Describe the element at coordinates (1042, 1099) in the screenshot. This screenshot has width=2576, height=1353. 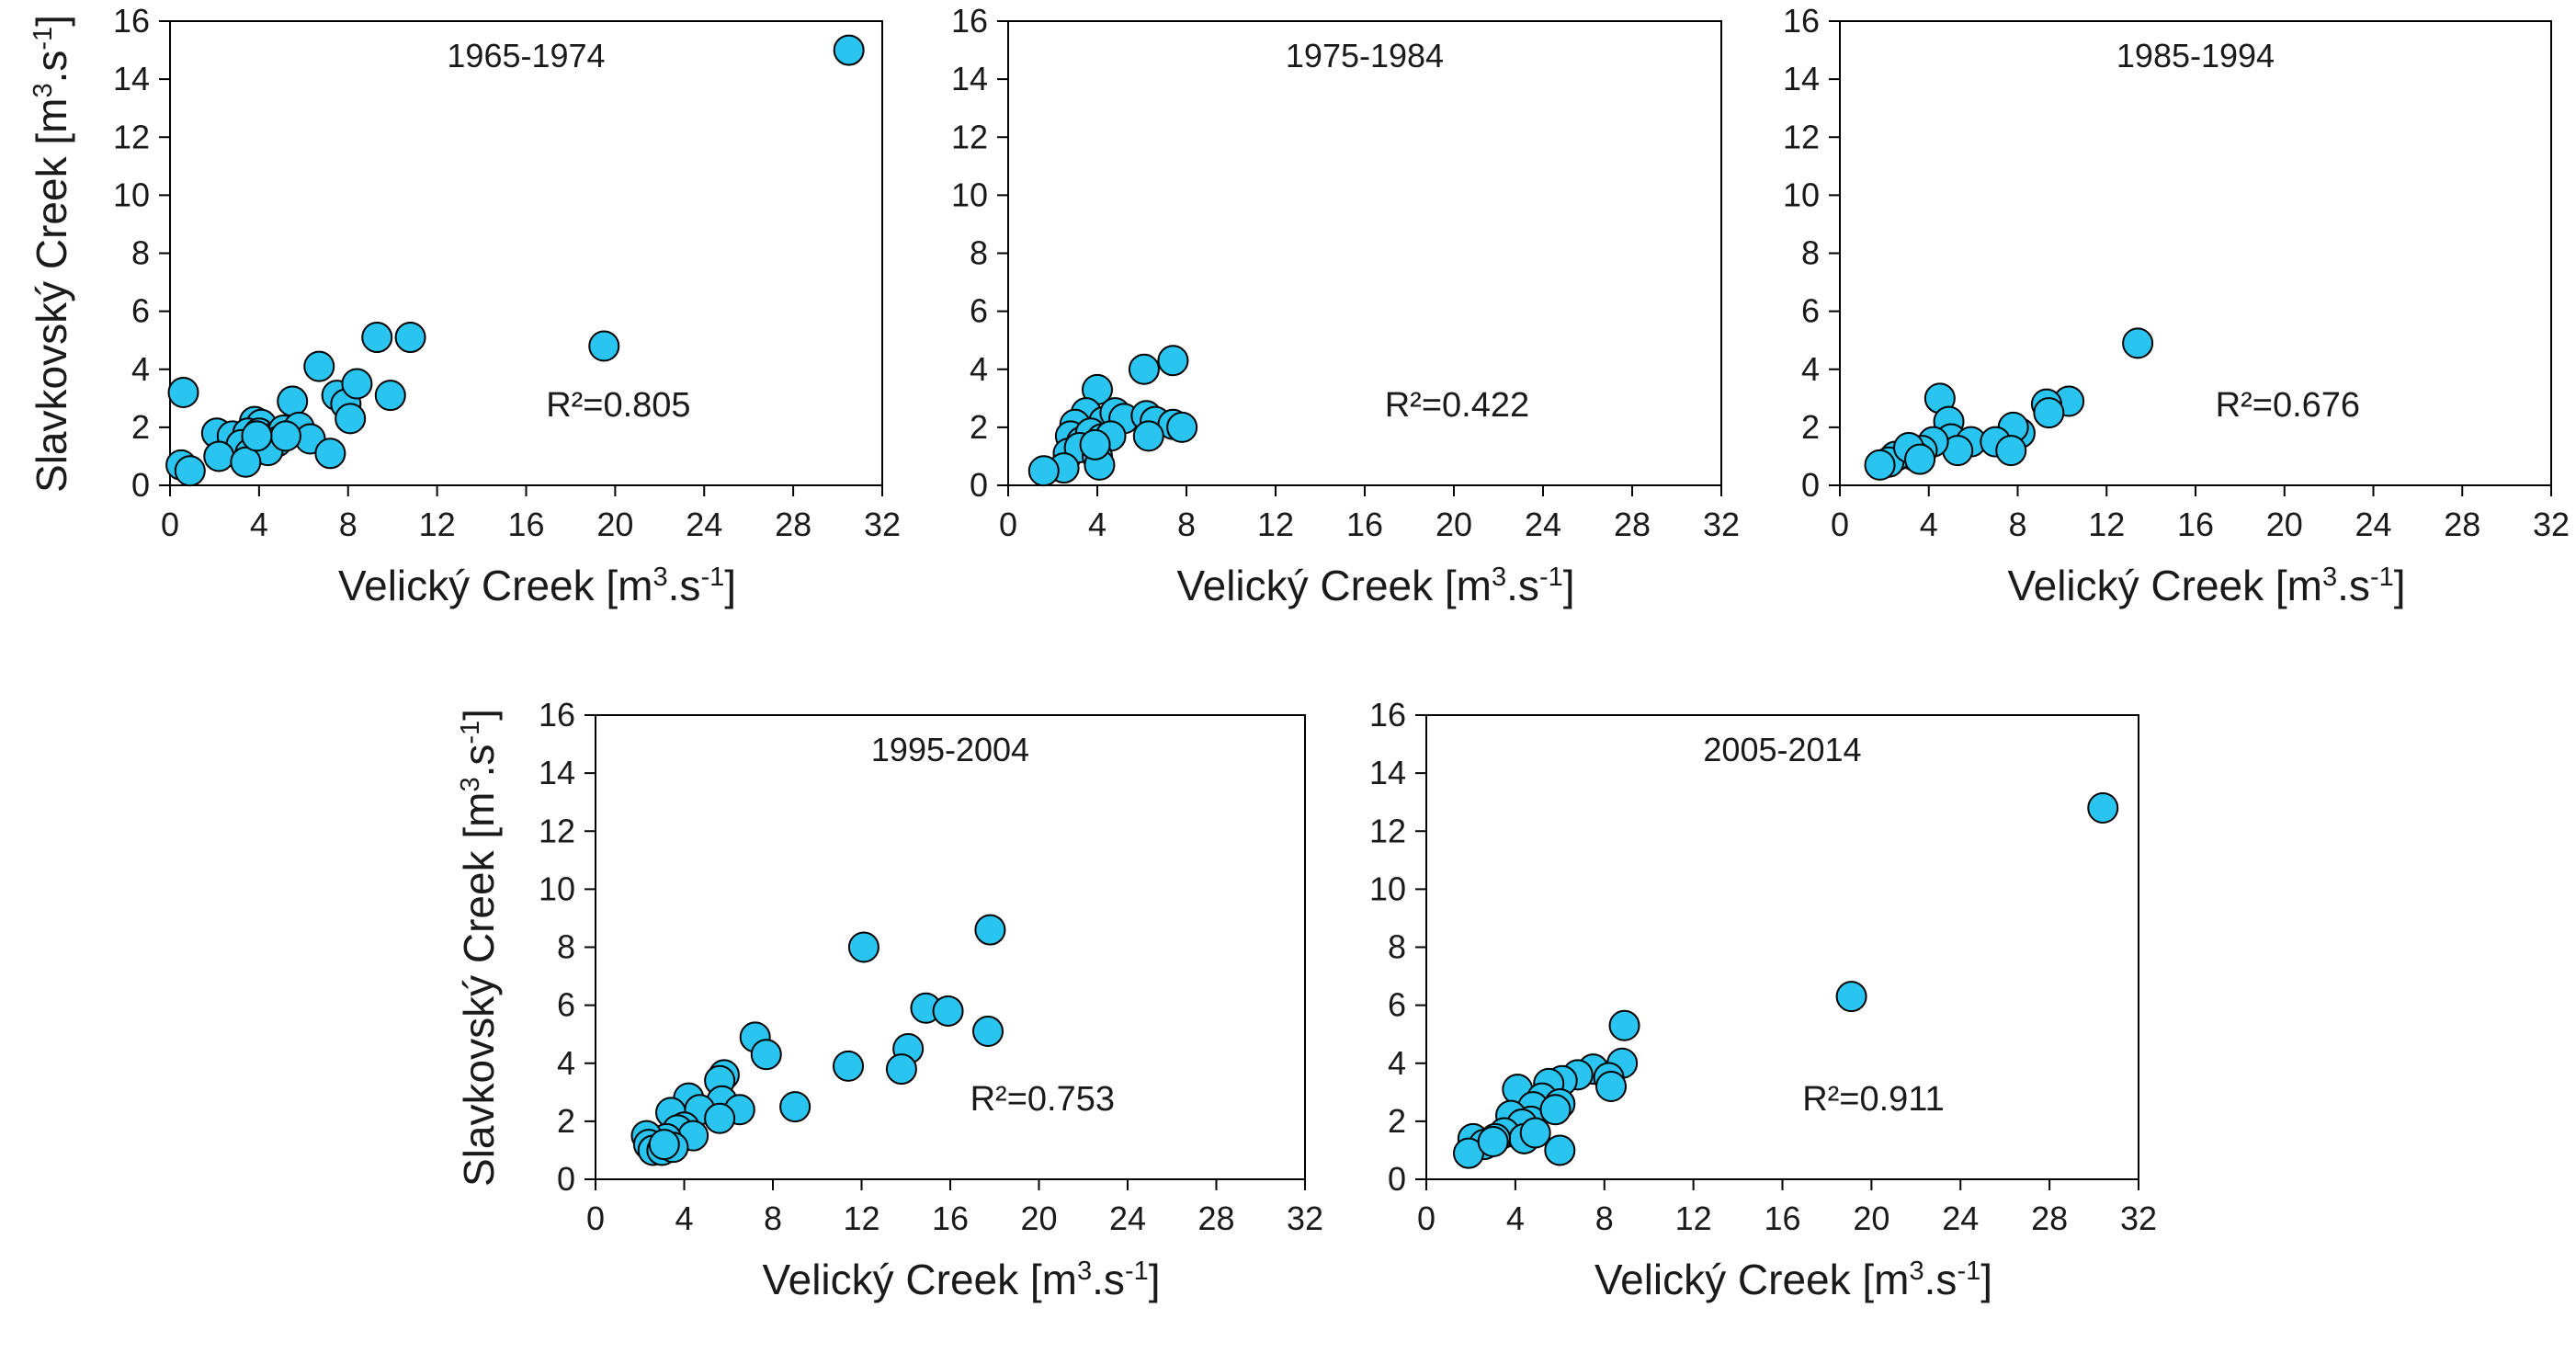
I see `r2-annotation: R²=0.753` at that location.